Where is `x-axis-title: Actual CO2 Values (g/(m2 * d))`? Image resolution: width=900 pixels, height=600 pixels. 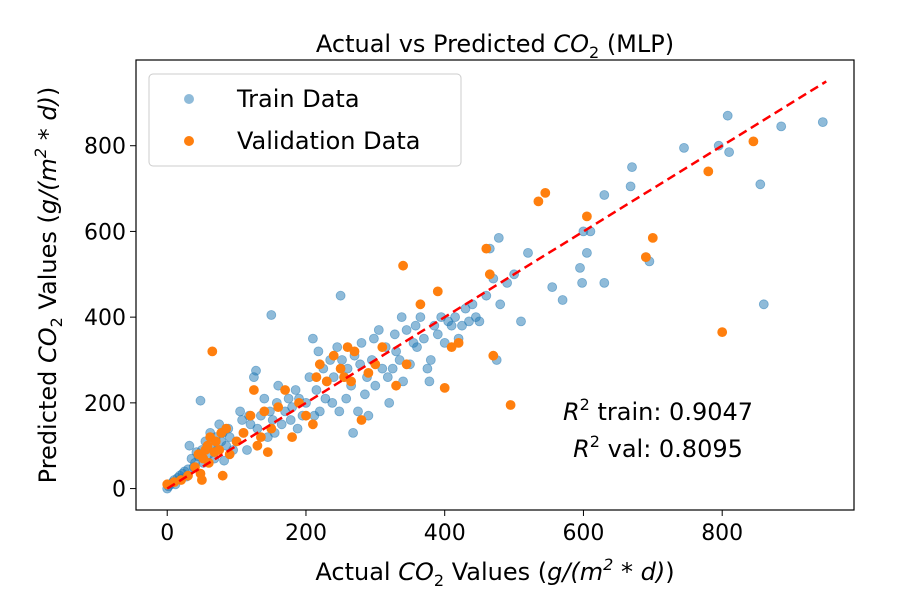 x-axis-title: Actual CO2 Values (g/(m2 * d)) is located at coordinates (494, 572).